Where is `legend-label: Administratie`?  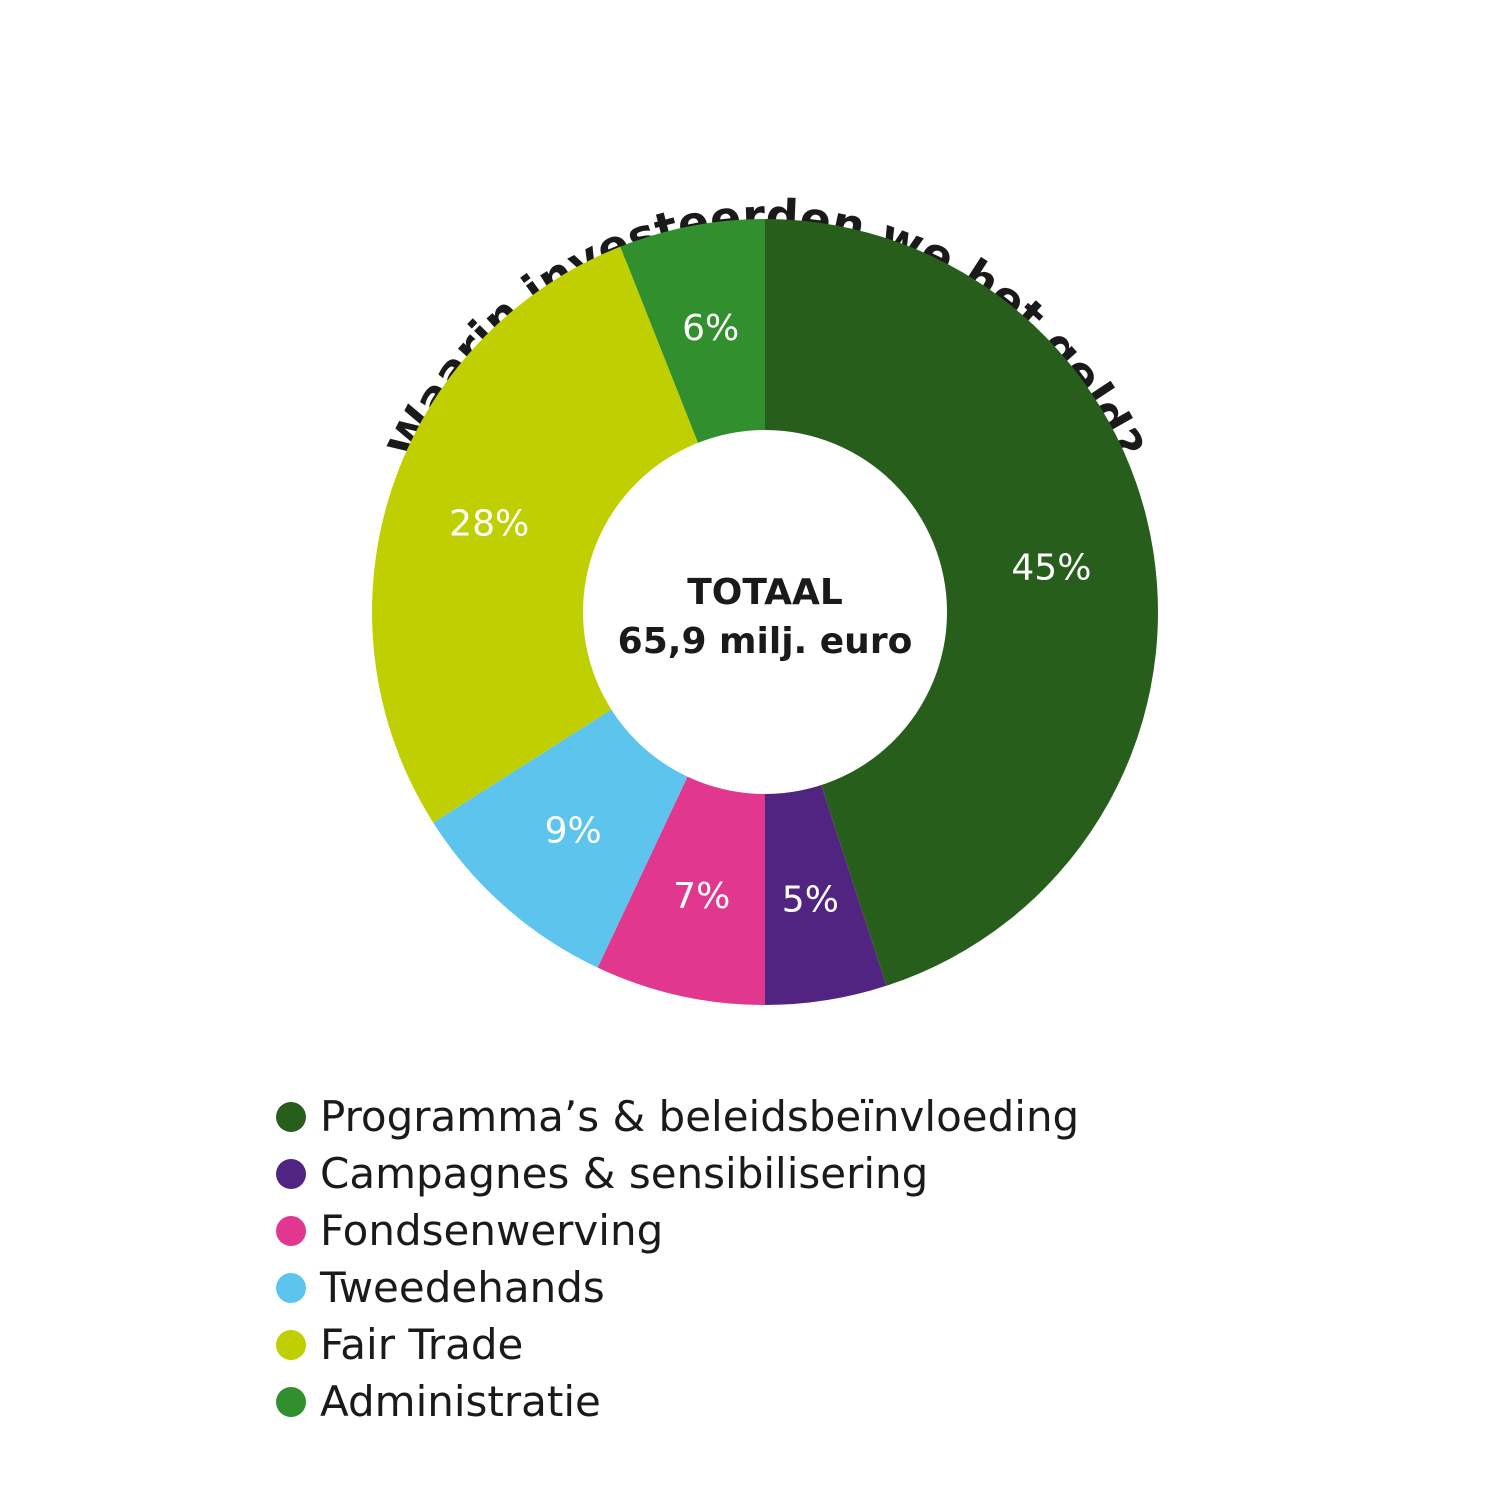 legend-label: Administratie is located at coordinates (460, 1401).